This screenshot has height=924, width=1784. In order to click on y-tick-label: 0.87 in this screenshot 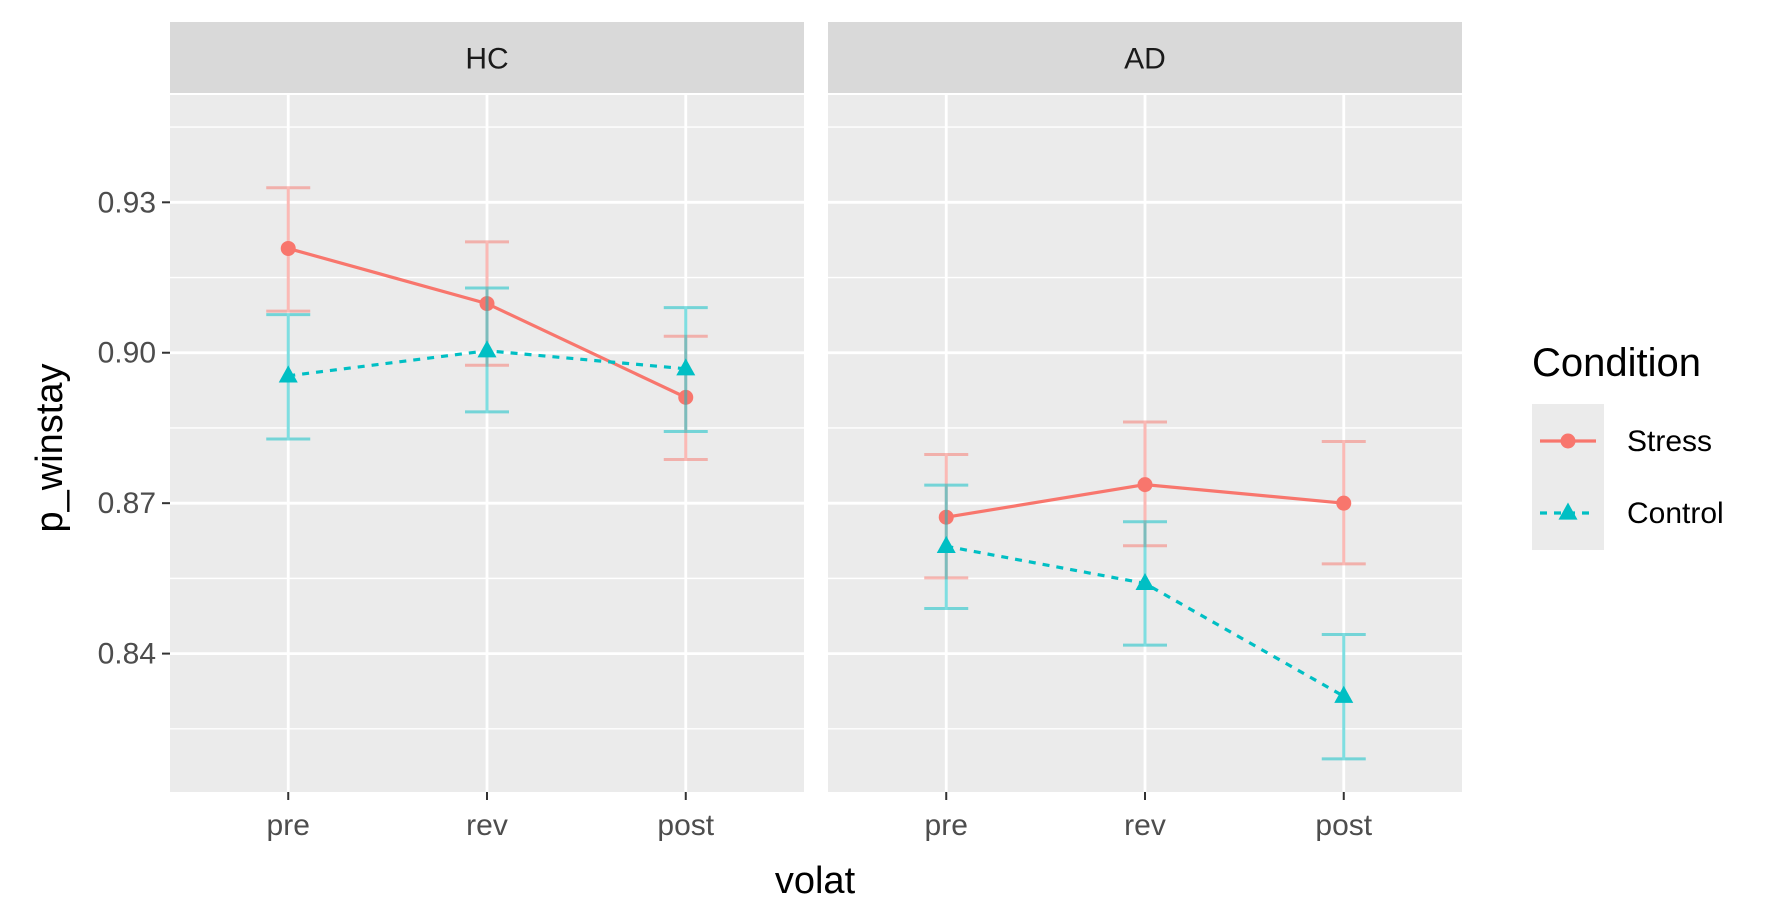, I will do `click(127, 503)`.